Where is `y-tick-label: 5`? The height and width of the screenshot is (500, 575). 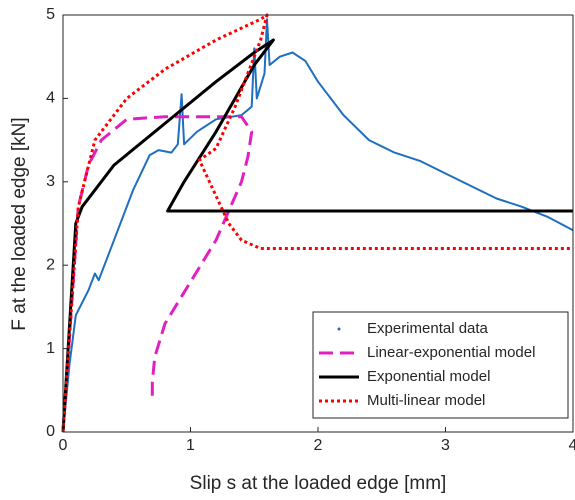 y-tick-label: 5 is located at coordinates (50, 14).